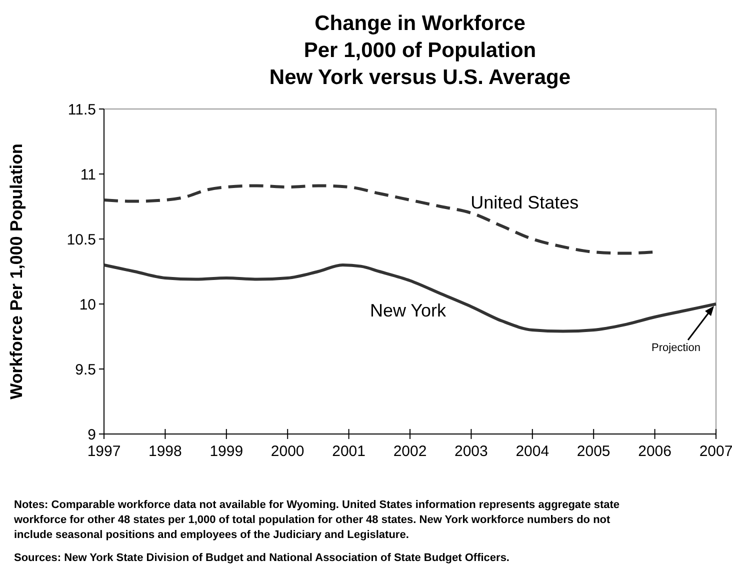 The width and height of the screenshot is (732, 573). What do you see at coordinates (676, 348) in the screenshot?
I see `annotation: Projection` at bounding box center [676, 348].